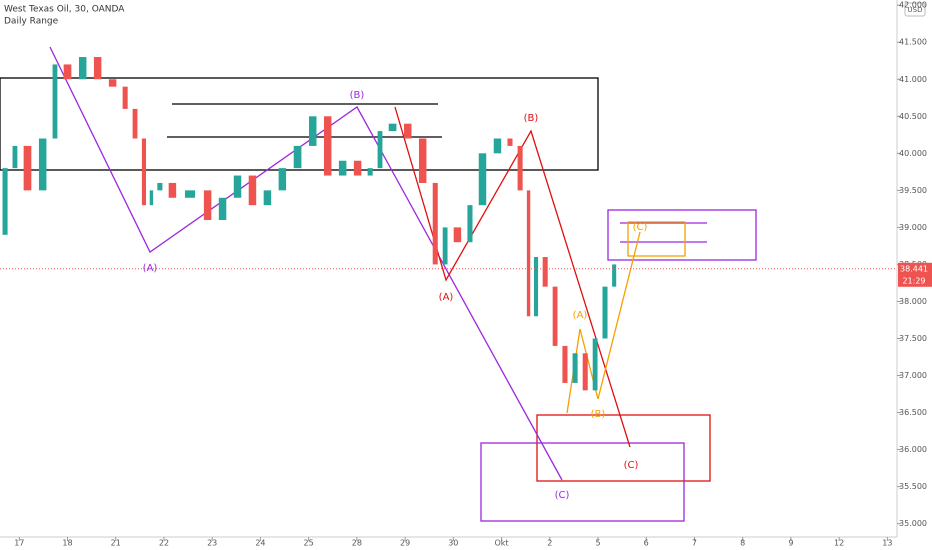 The height and width of the screenshot is (550, 932). I want to click on x-tick-label: 6, so click(646, 543).